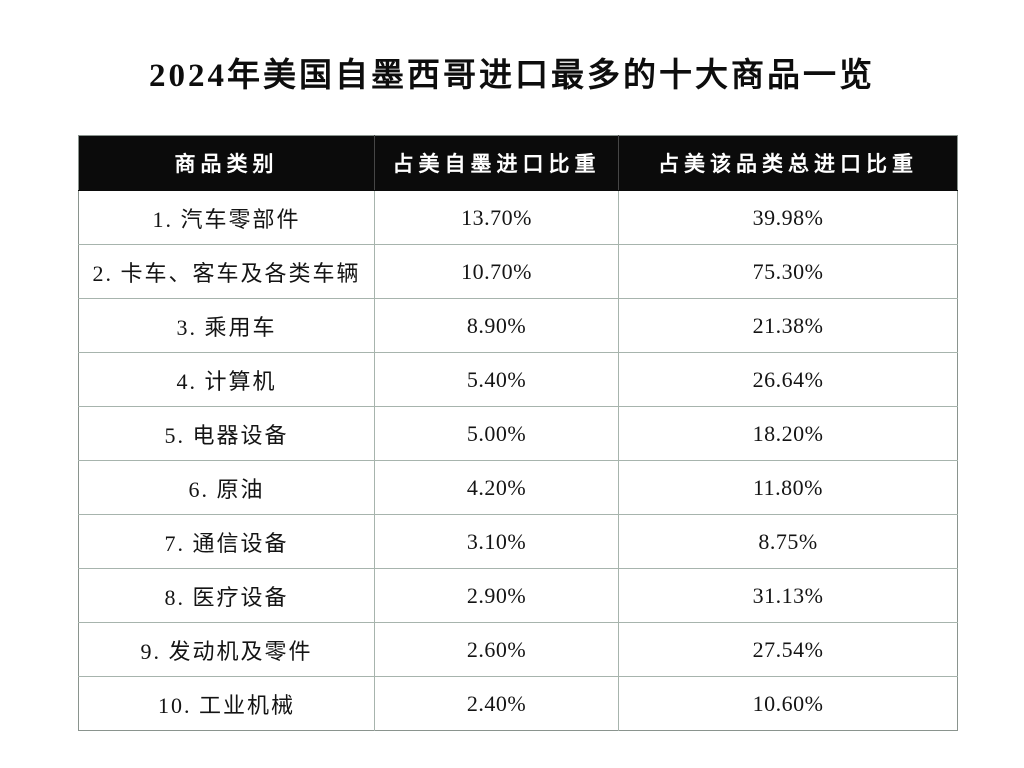 The height and width of the screenshot is (768, 1024). I want to click on cell-category: 9. 发动机及零件, so click(226, 649).